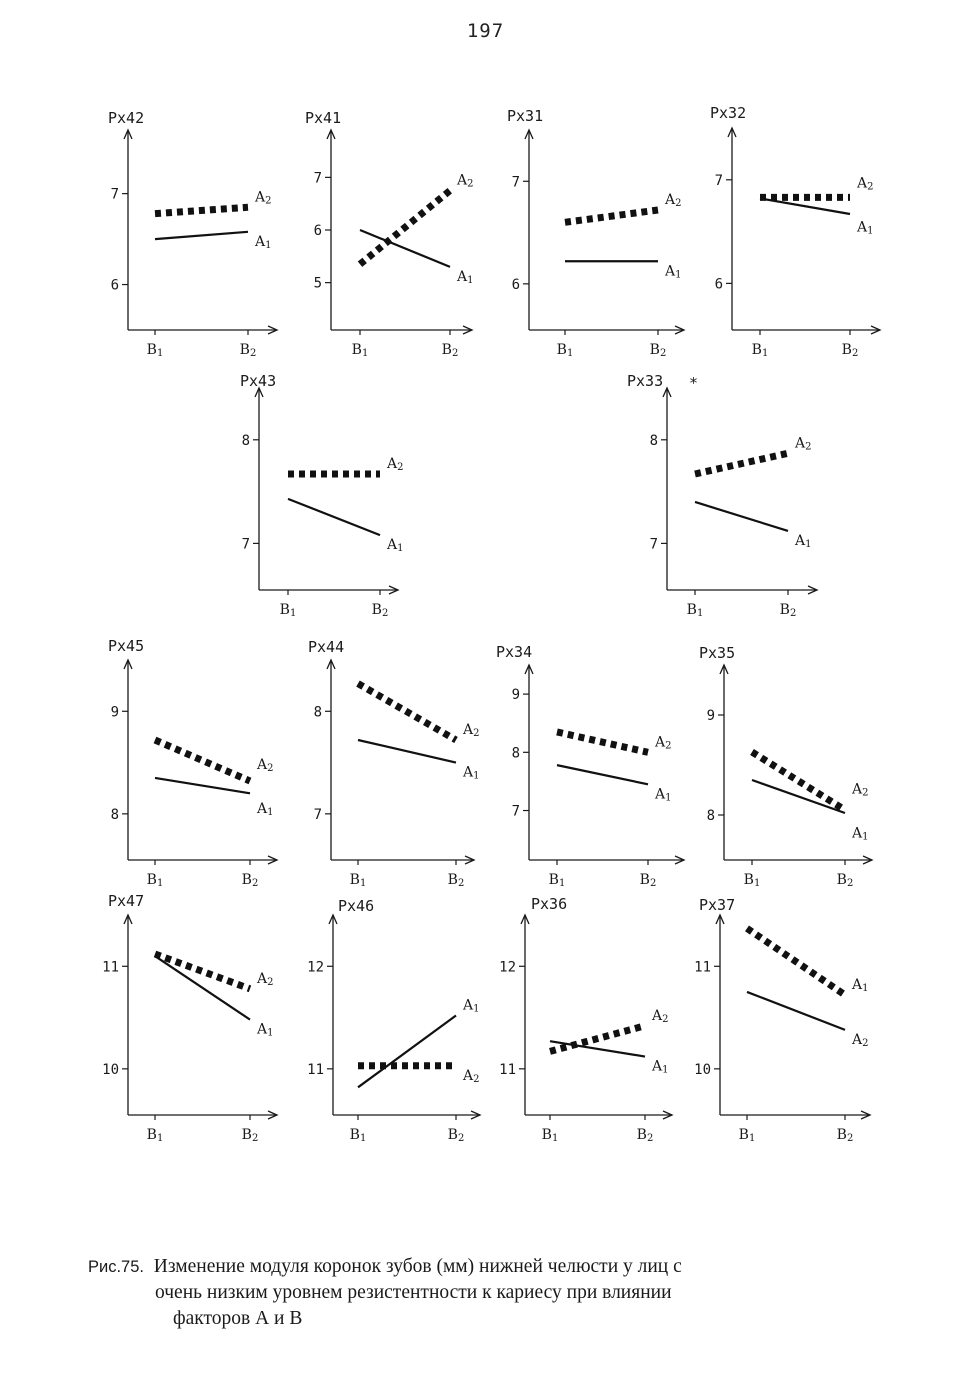 This screenshot has height=1390, width=971. What do you see at coordinates (586, 1019) in the screenshot?
I see `chart-panel-px36: Px36 11 12 B1 B2 A2 A1` at bounding box center [586, 1019].